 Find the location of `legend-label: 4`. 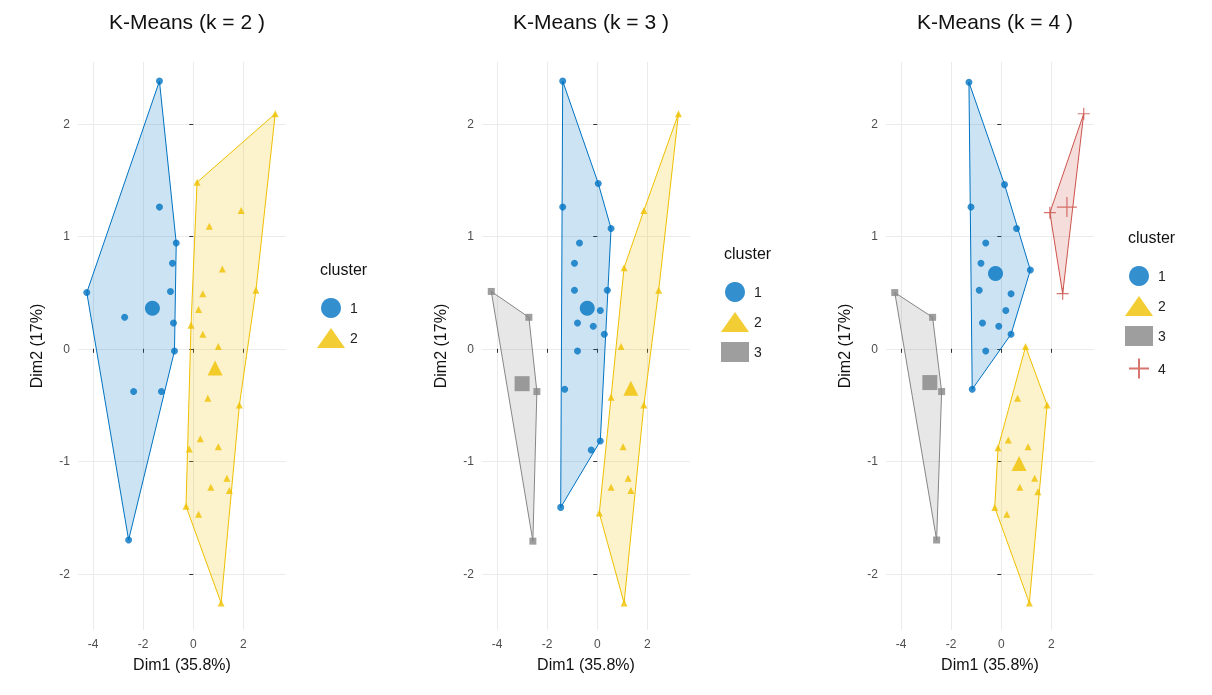

legend-label: 4 is located at coordinates (1162, 368).